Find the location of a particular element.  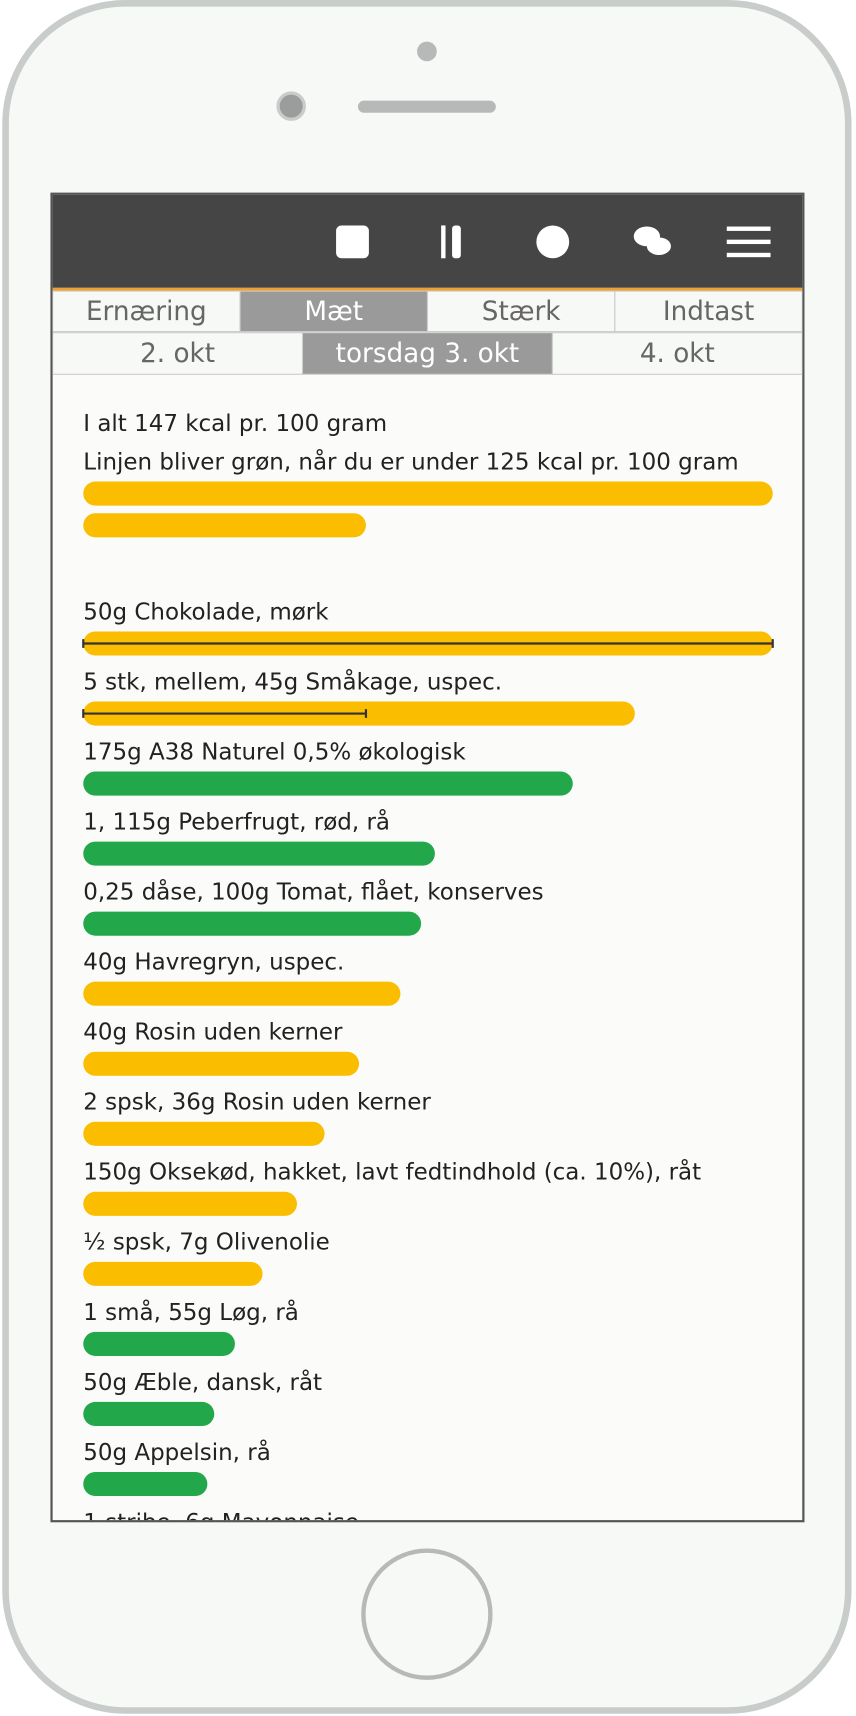

tab-label: Stærk is located at coordinates (522, 312).